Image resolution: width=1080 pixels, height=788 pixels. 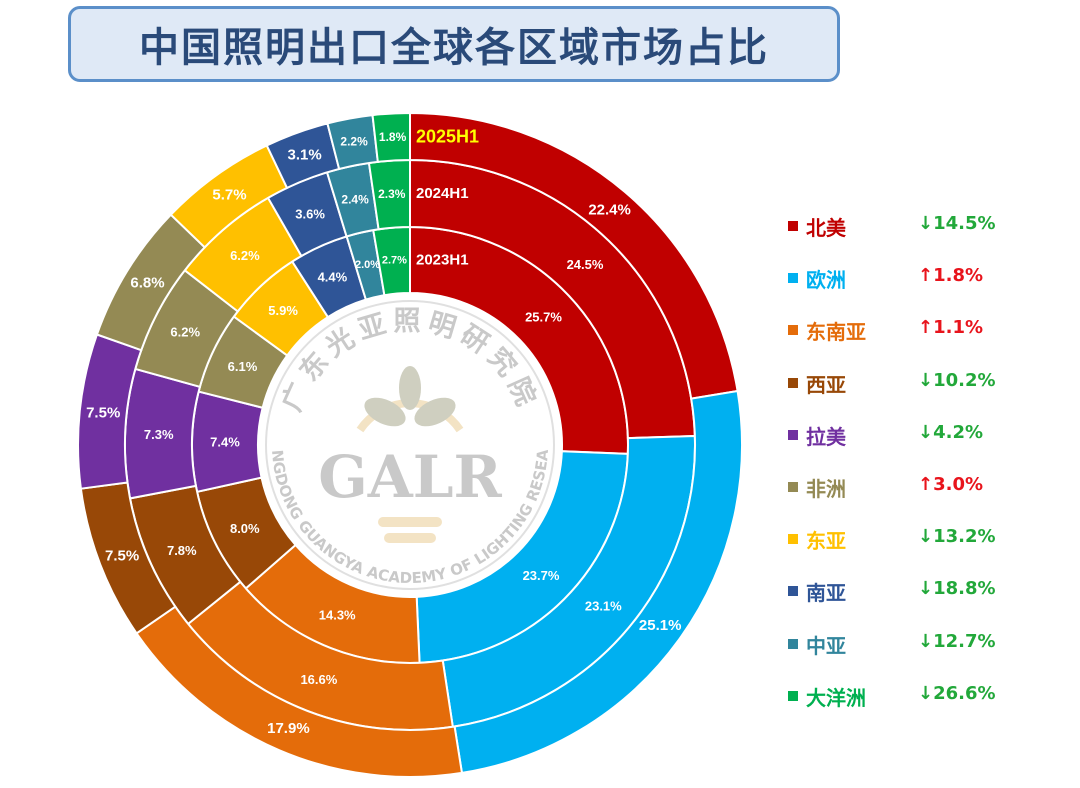 I want to click on legend-label: 南亚, so click(x=826, y=593).